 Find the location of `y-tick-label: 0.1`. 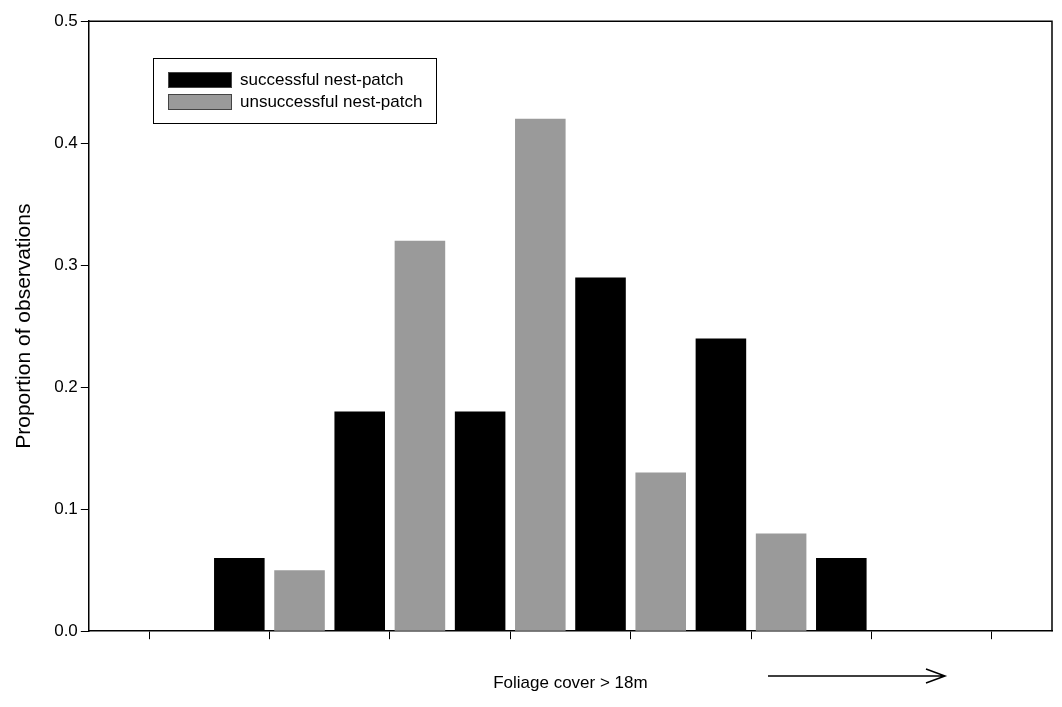

y-tick-label: 0.1 is located at coordinates (66, 508).